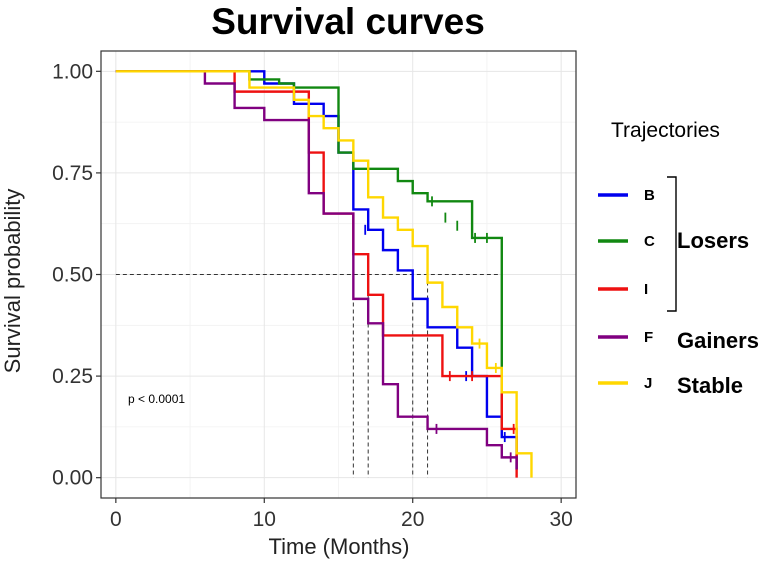 This screenshot has height=563, width=773. Describe the element at coordinates (648, 383) in the screenshot. I see `legend-label-J: J` at that location.